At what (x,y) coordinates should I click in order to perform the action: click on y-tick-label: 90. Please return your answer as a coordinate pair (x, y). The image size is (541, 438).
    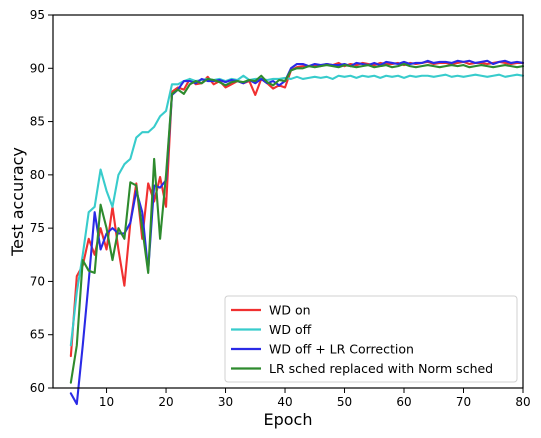
    Looking at the image, I should click on (37, 68).